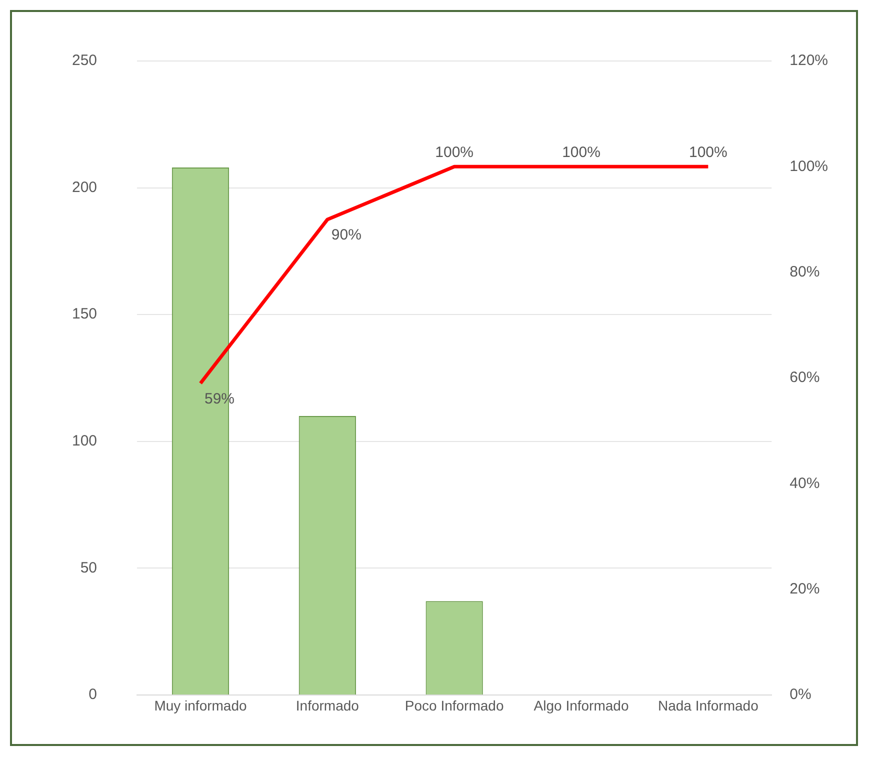 This screenshot has height=758, width=870. What do you see at coordinates (328, 705) in the screenshot?
I see `x-tick-label: Informado` at bounding box center [328, 705].